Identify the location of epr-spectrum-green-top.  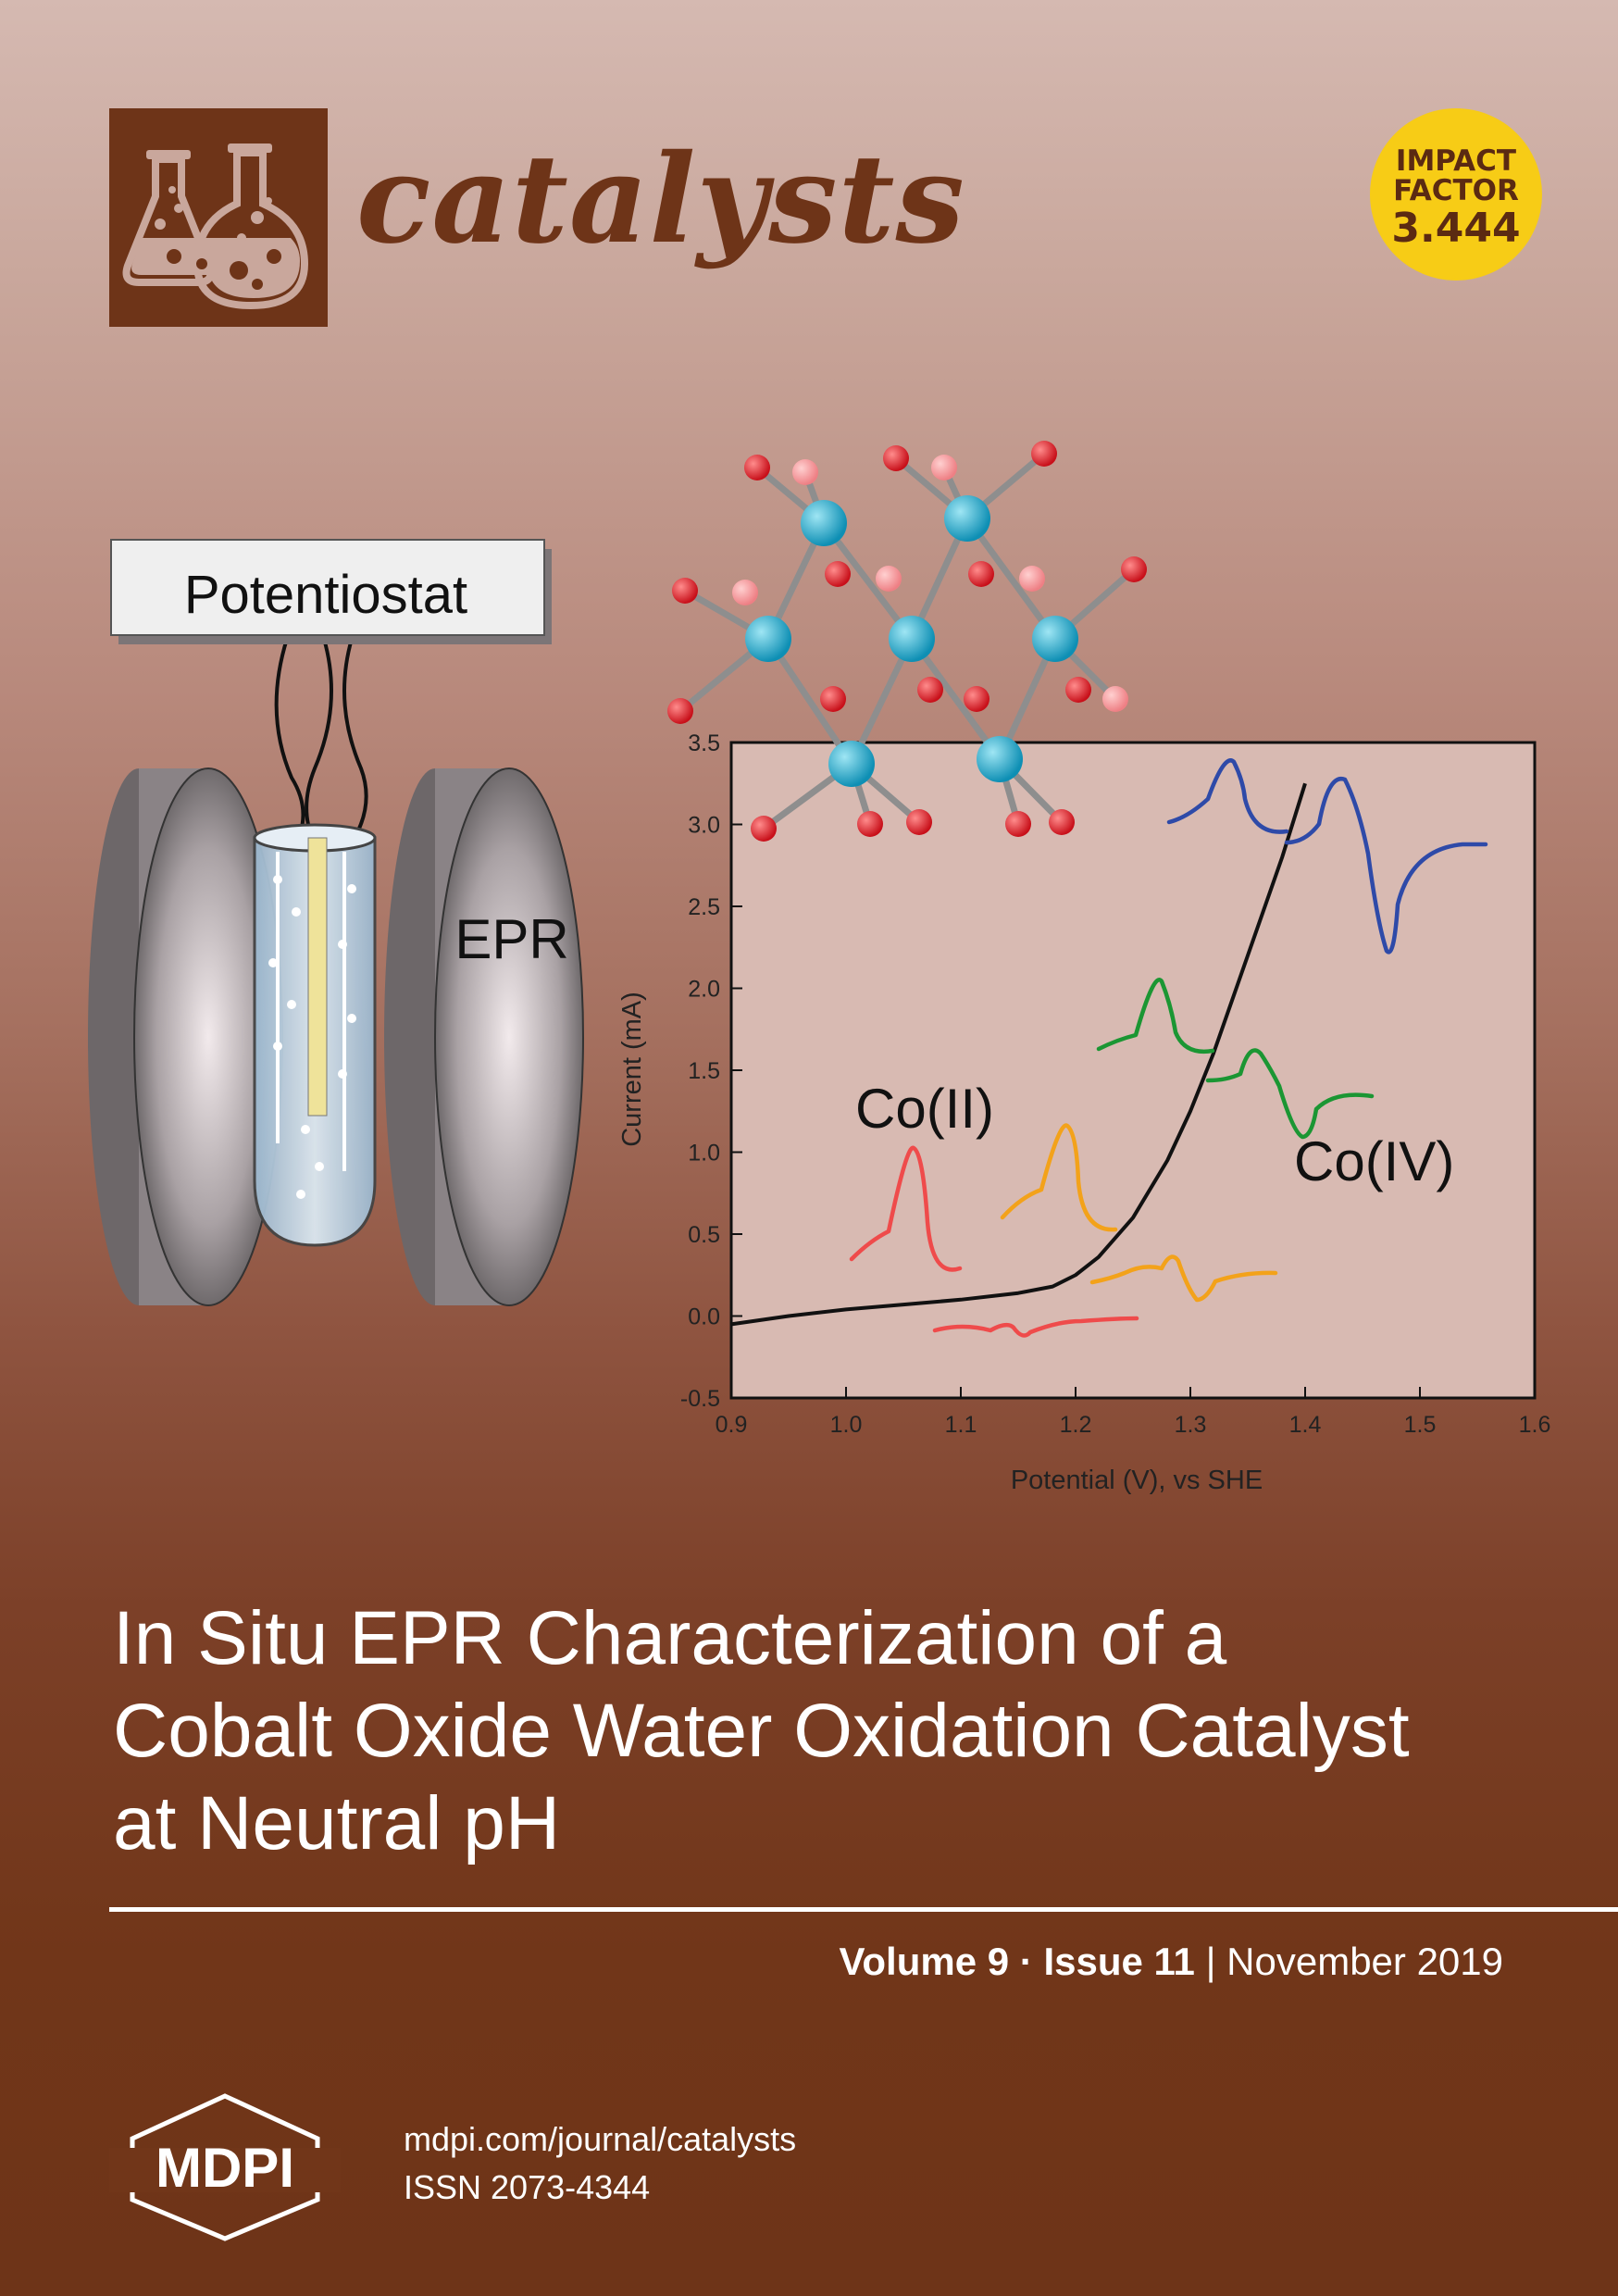
(1155, 1016).